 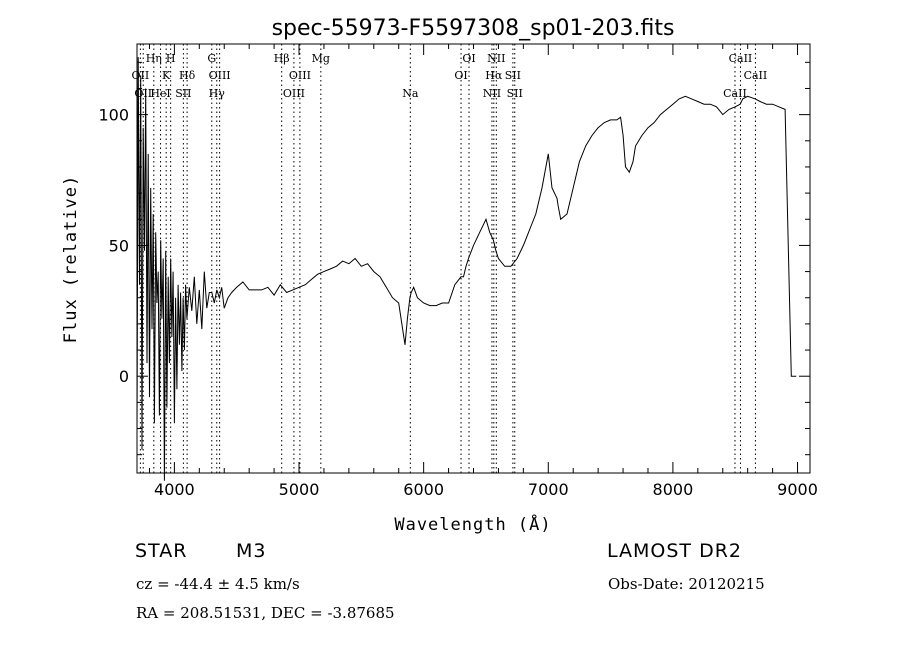 I want to click on y-tick-label: 50, so click(x=119, y=245).